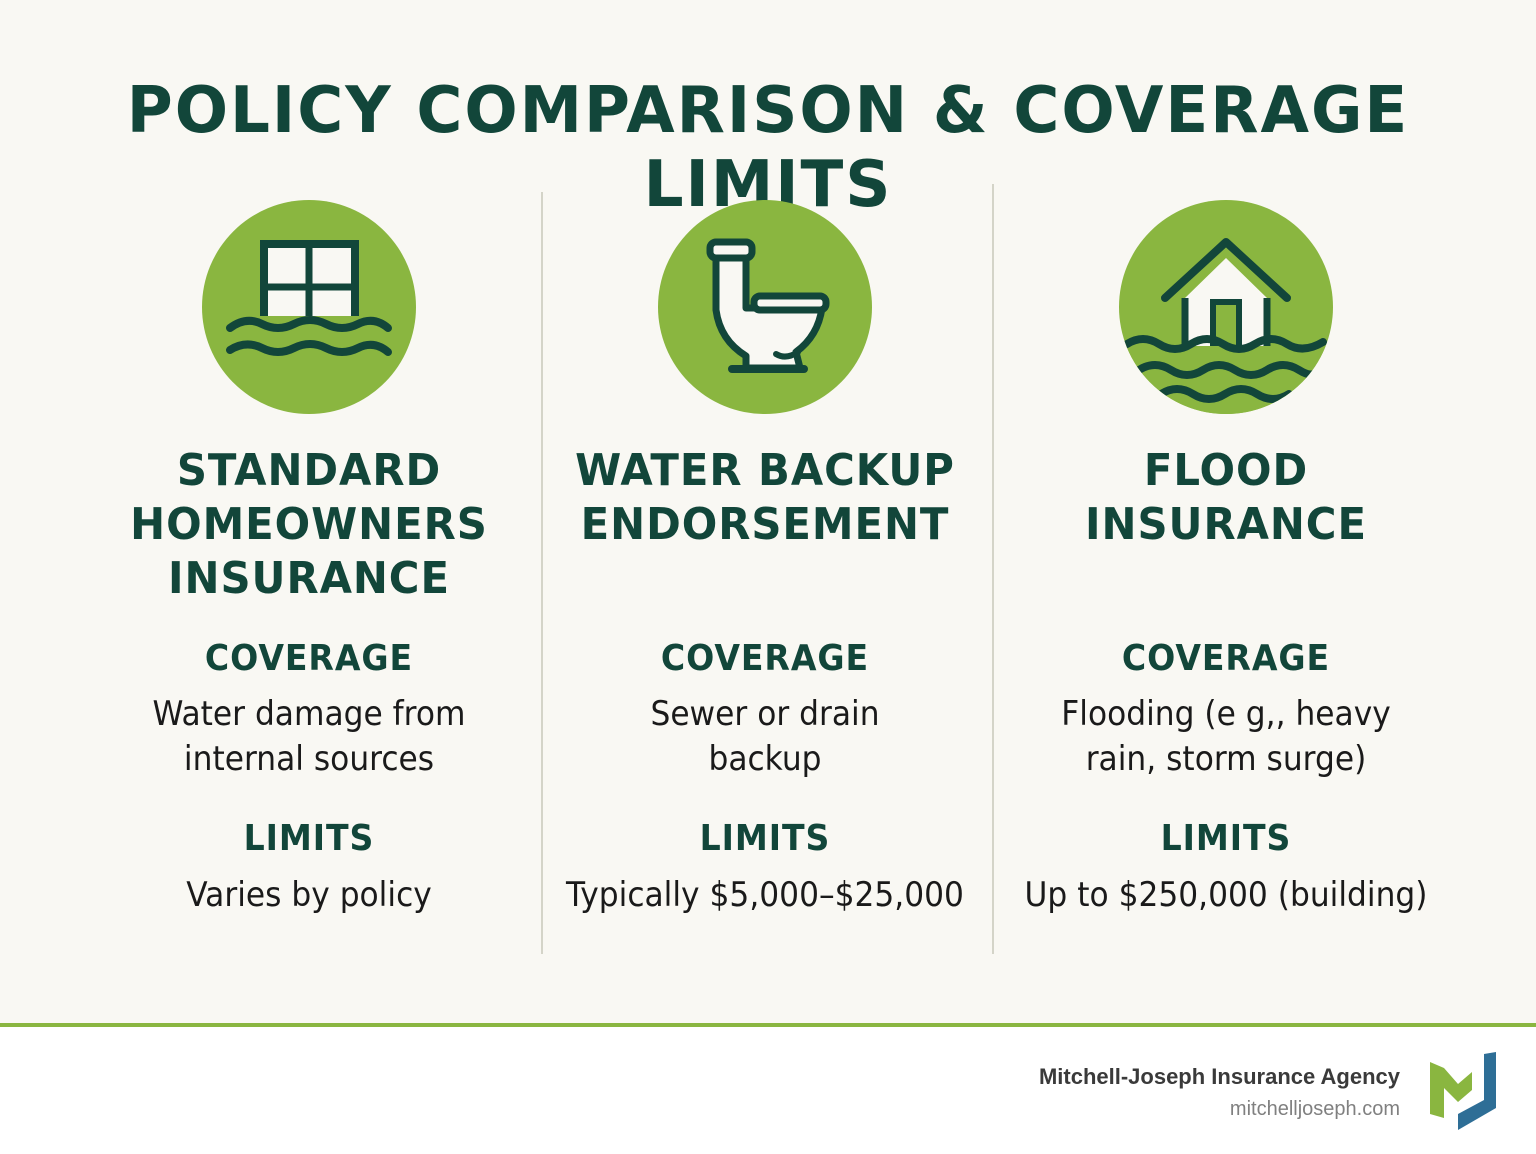 This screenshot has height=1154, width=1536. What do you see at coordinates (1314, 1109) in the screenshot?
I see `agency-website: mitchelljoseph.com` at bounding box center [1314, 1109].